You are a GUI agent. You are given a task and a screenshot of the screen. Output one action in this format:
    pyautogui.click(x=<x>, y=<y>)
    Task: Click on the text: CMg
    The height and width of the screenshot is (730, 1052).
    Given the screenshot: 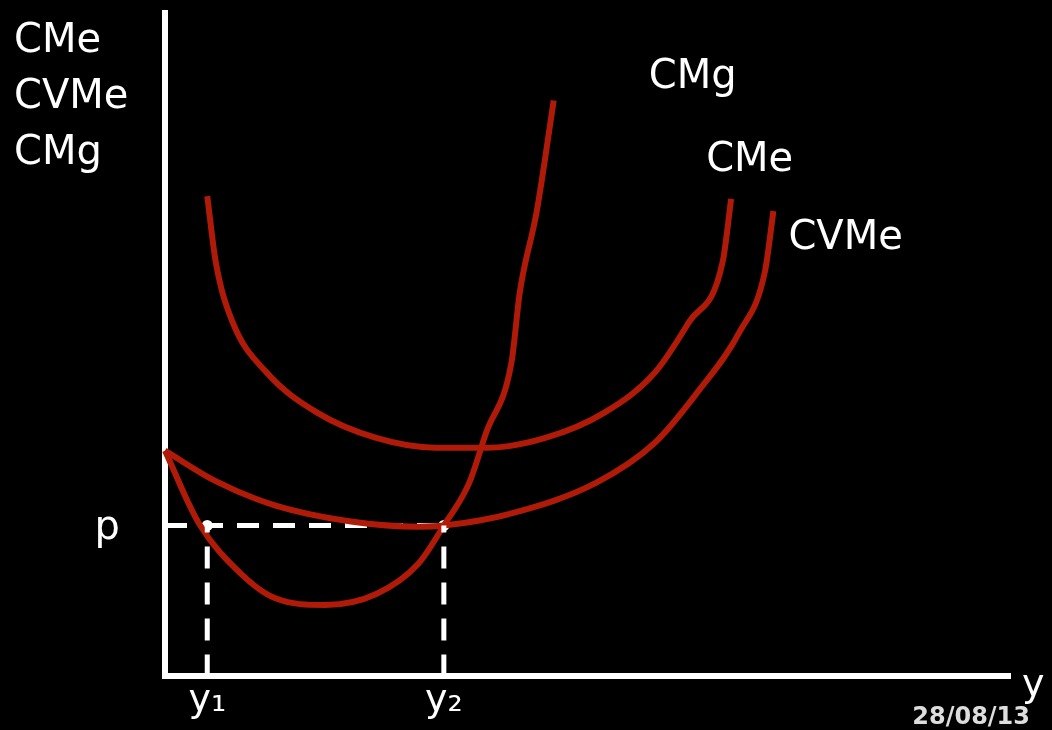 What is the action you would take?
    pyautogui.click(x=692, y=74)
    